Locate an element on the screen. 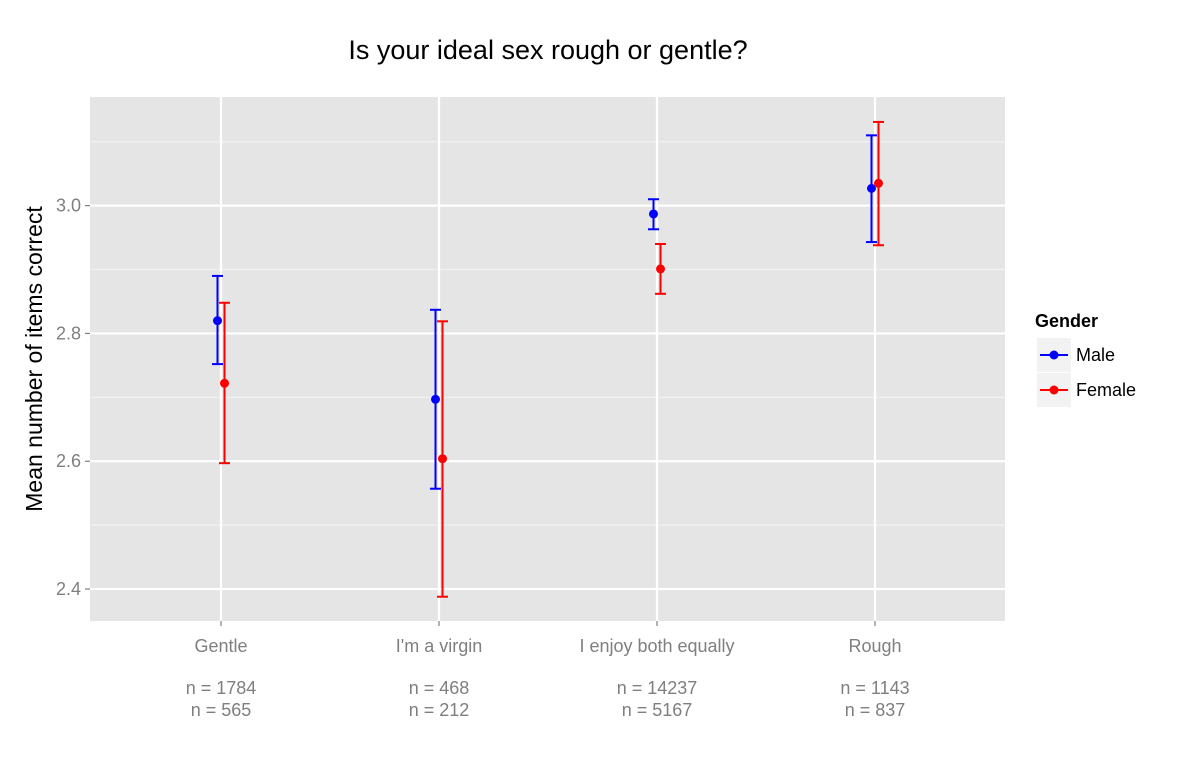 The width and height of the screenshot is (1200, 763). x-tick-label: Rough is located at coordinates (874, 646).